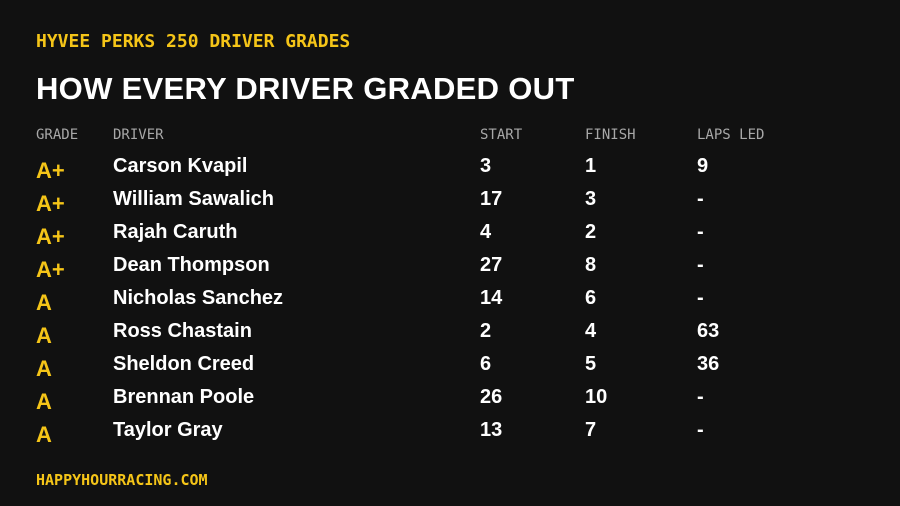 This screenshot has width=900, height=506. What do you see at coordinates (193, 41) in the screenshot?
I see `subtitle: HYVEE PERKS 250 DRIVER GRADES` at bounding box center [193, 41].